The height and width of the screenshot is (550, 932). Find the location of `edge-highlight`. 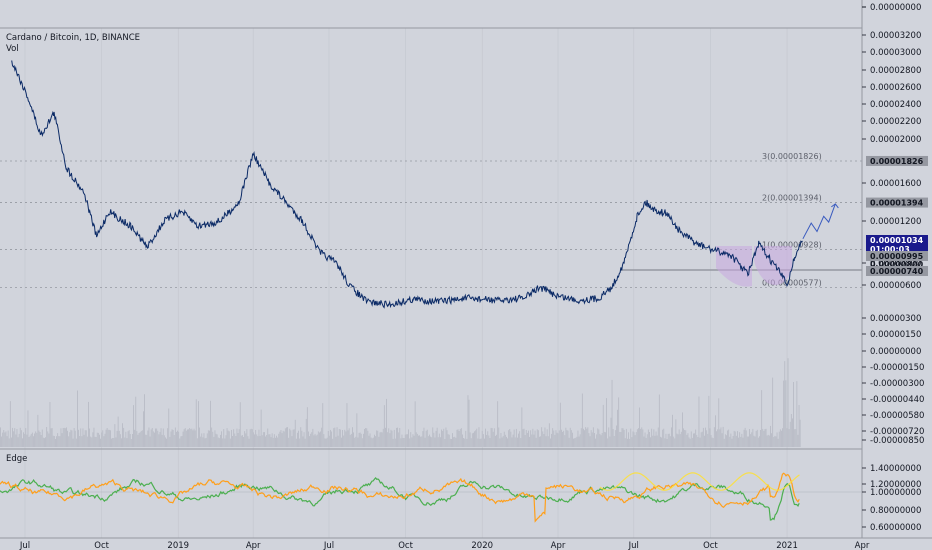

edge-highlight is located at coordinates (699, 481).